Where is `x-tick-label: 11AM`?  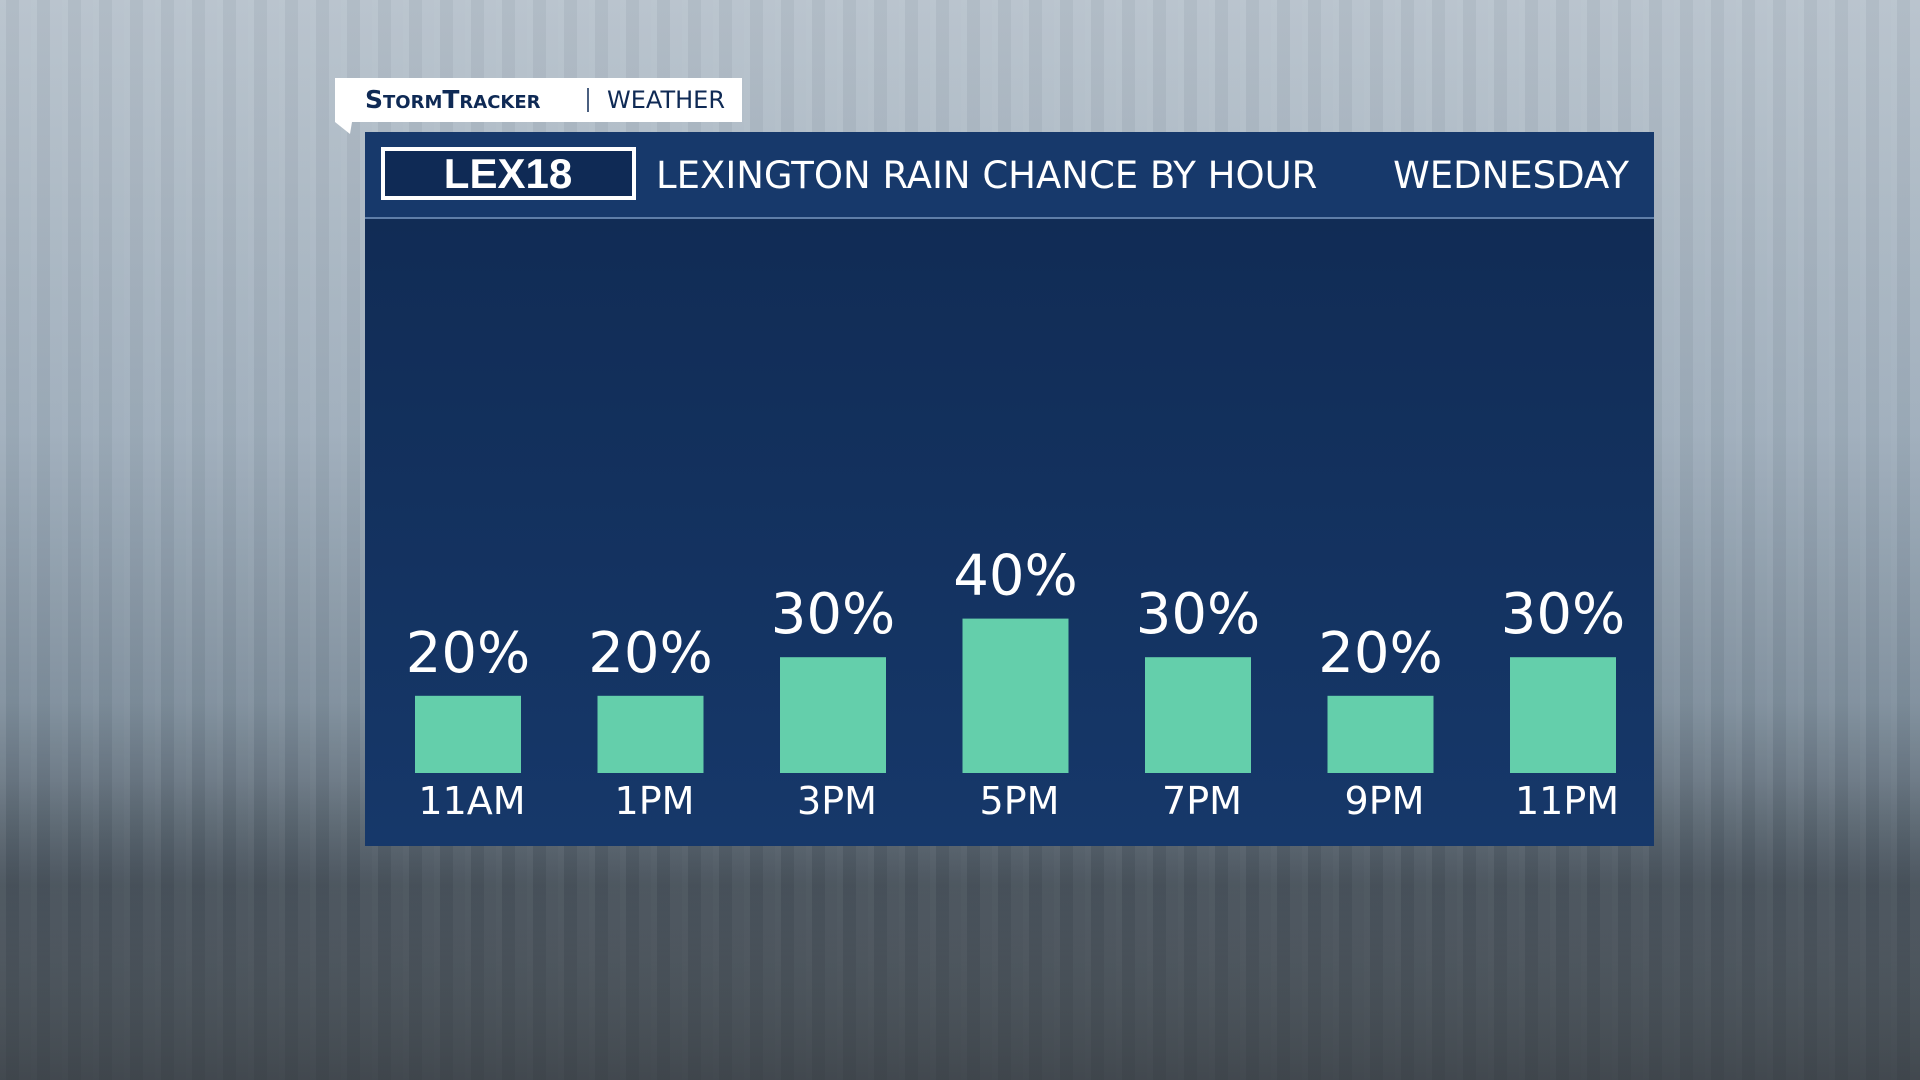
x-tick-label: 11AM is located at coordinates (471, 801).